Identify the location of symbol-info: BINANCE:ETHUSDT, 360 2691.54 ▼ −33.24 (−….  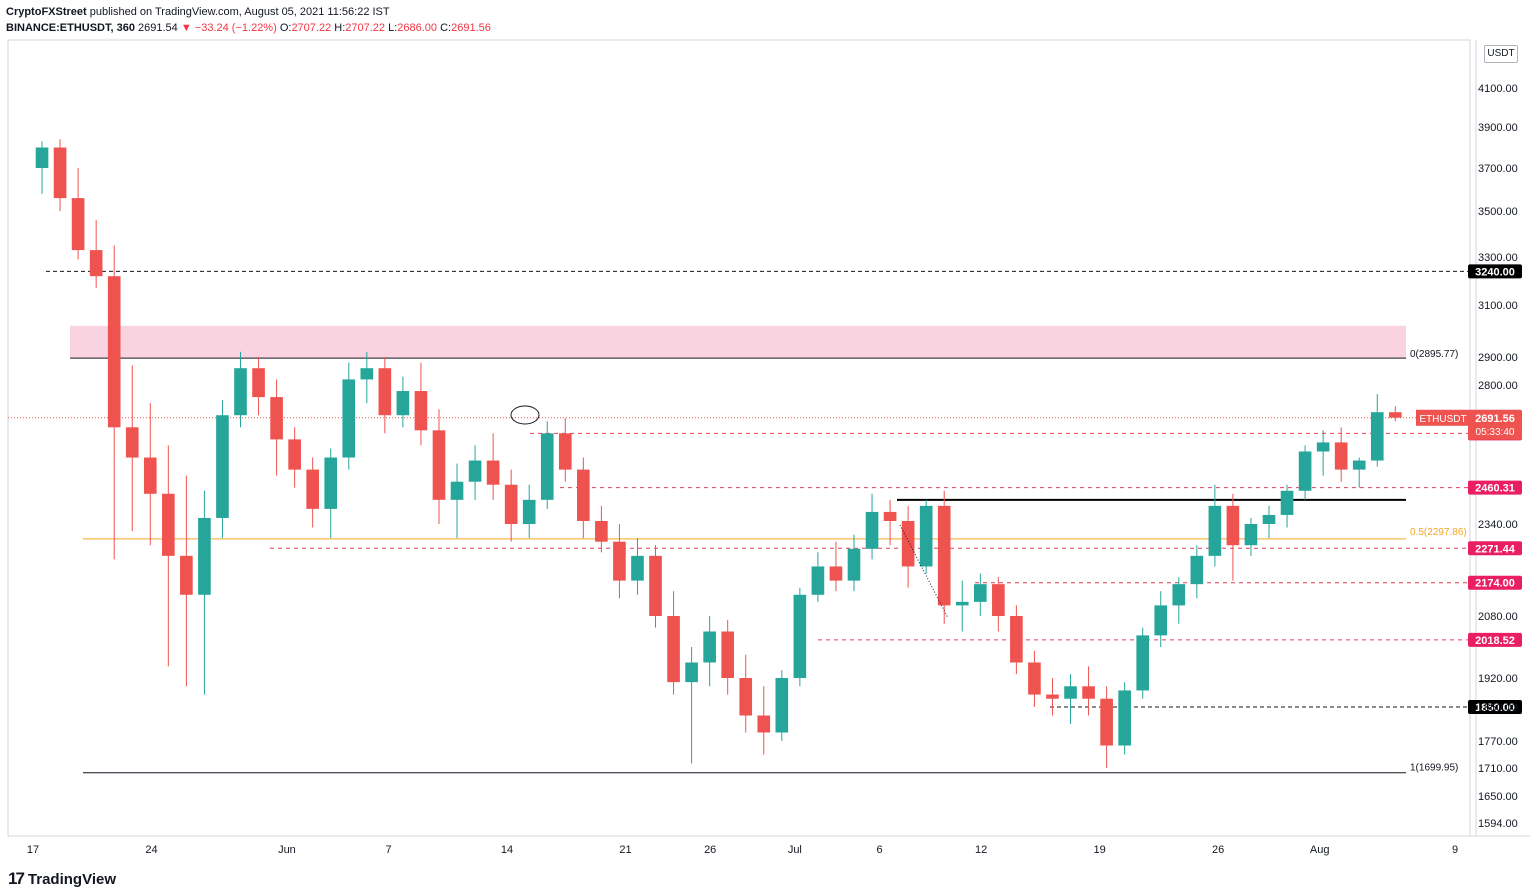
(248, 28).